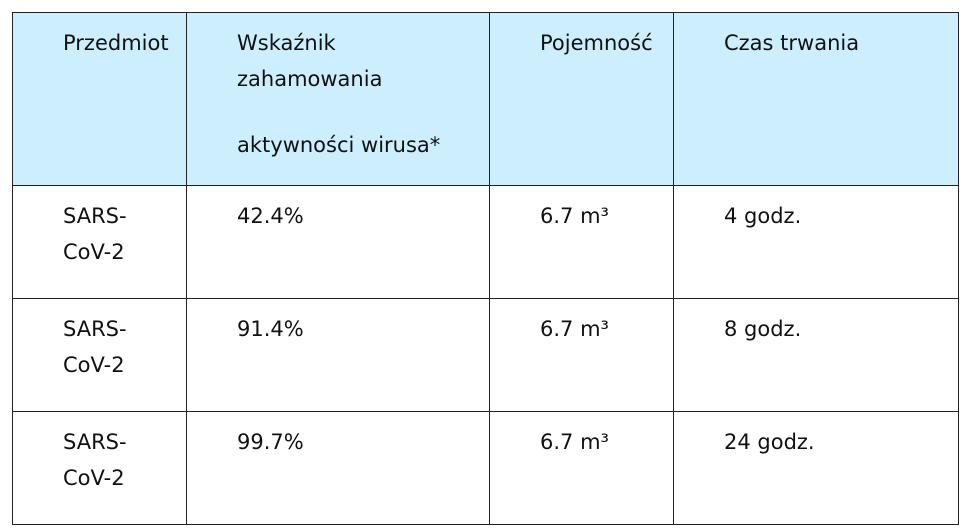 The width and height of the screenshot is (970, 532). Describe the element at coordinates (270, 216) in the screenshot. I see `cell-text: 42.4%` at that location.